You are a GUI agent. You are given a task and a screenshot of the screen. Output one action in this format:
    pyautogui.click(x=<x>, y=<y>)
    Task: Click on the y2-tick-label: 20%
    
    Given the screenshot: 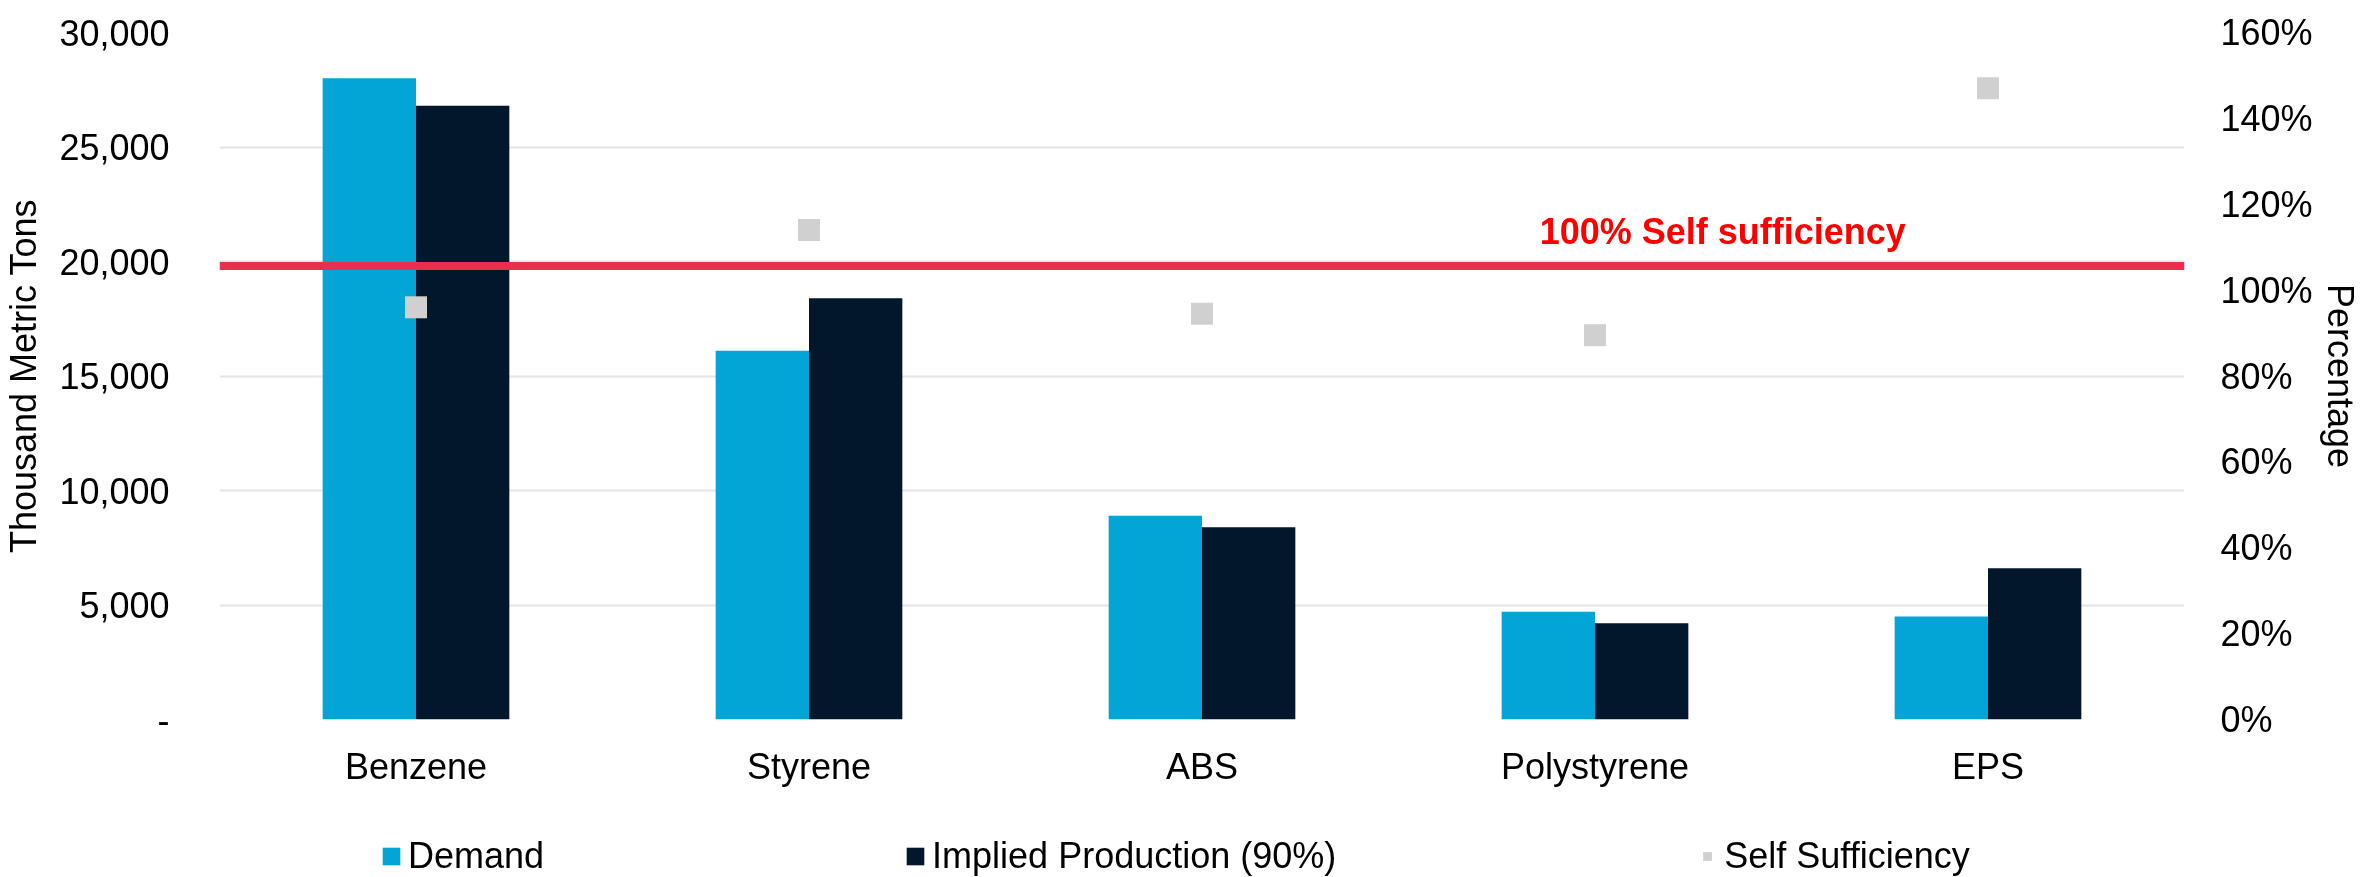 What is the action you would take?
    pyautogui.click(x=2256, y=634)
    